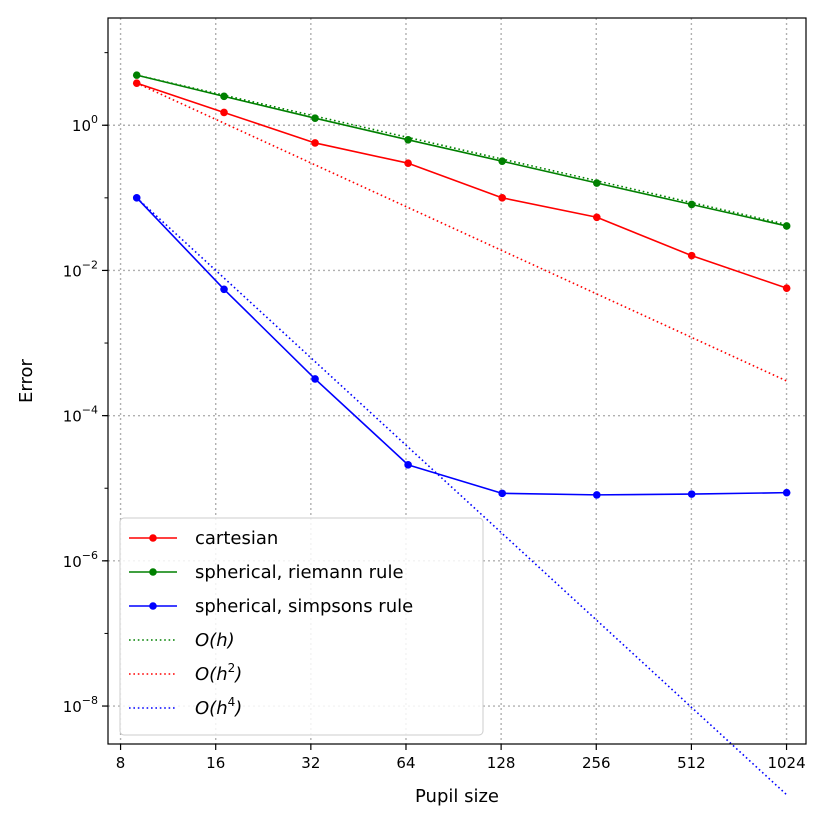 The image size is (830, 830). What do you see at coordinates (85, 384) in the screenshot?
I see `y-axis-ticks: 10⁰ 10⁻² 10⁻⁴ 10⁻⁶ 10⁻⁸` at bounding box center [85, 384].